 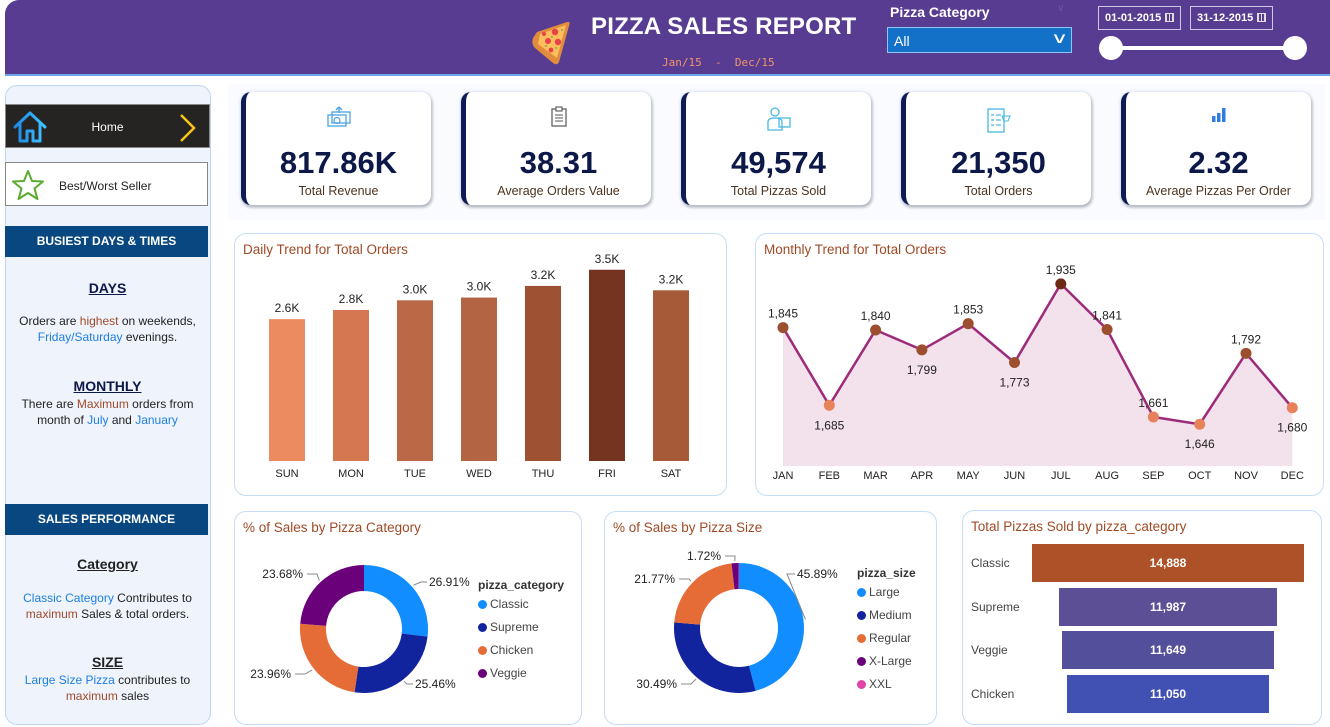 What do you see at coordinates (884, 661) in the screenshot?
I see `legend-item-x-large: X-Large` at bounding box center [884, 661].